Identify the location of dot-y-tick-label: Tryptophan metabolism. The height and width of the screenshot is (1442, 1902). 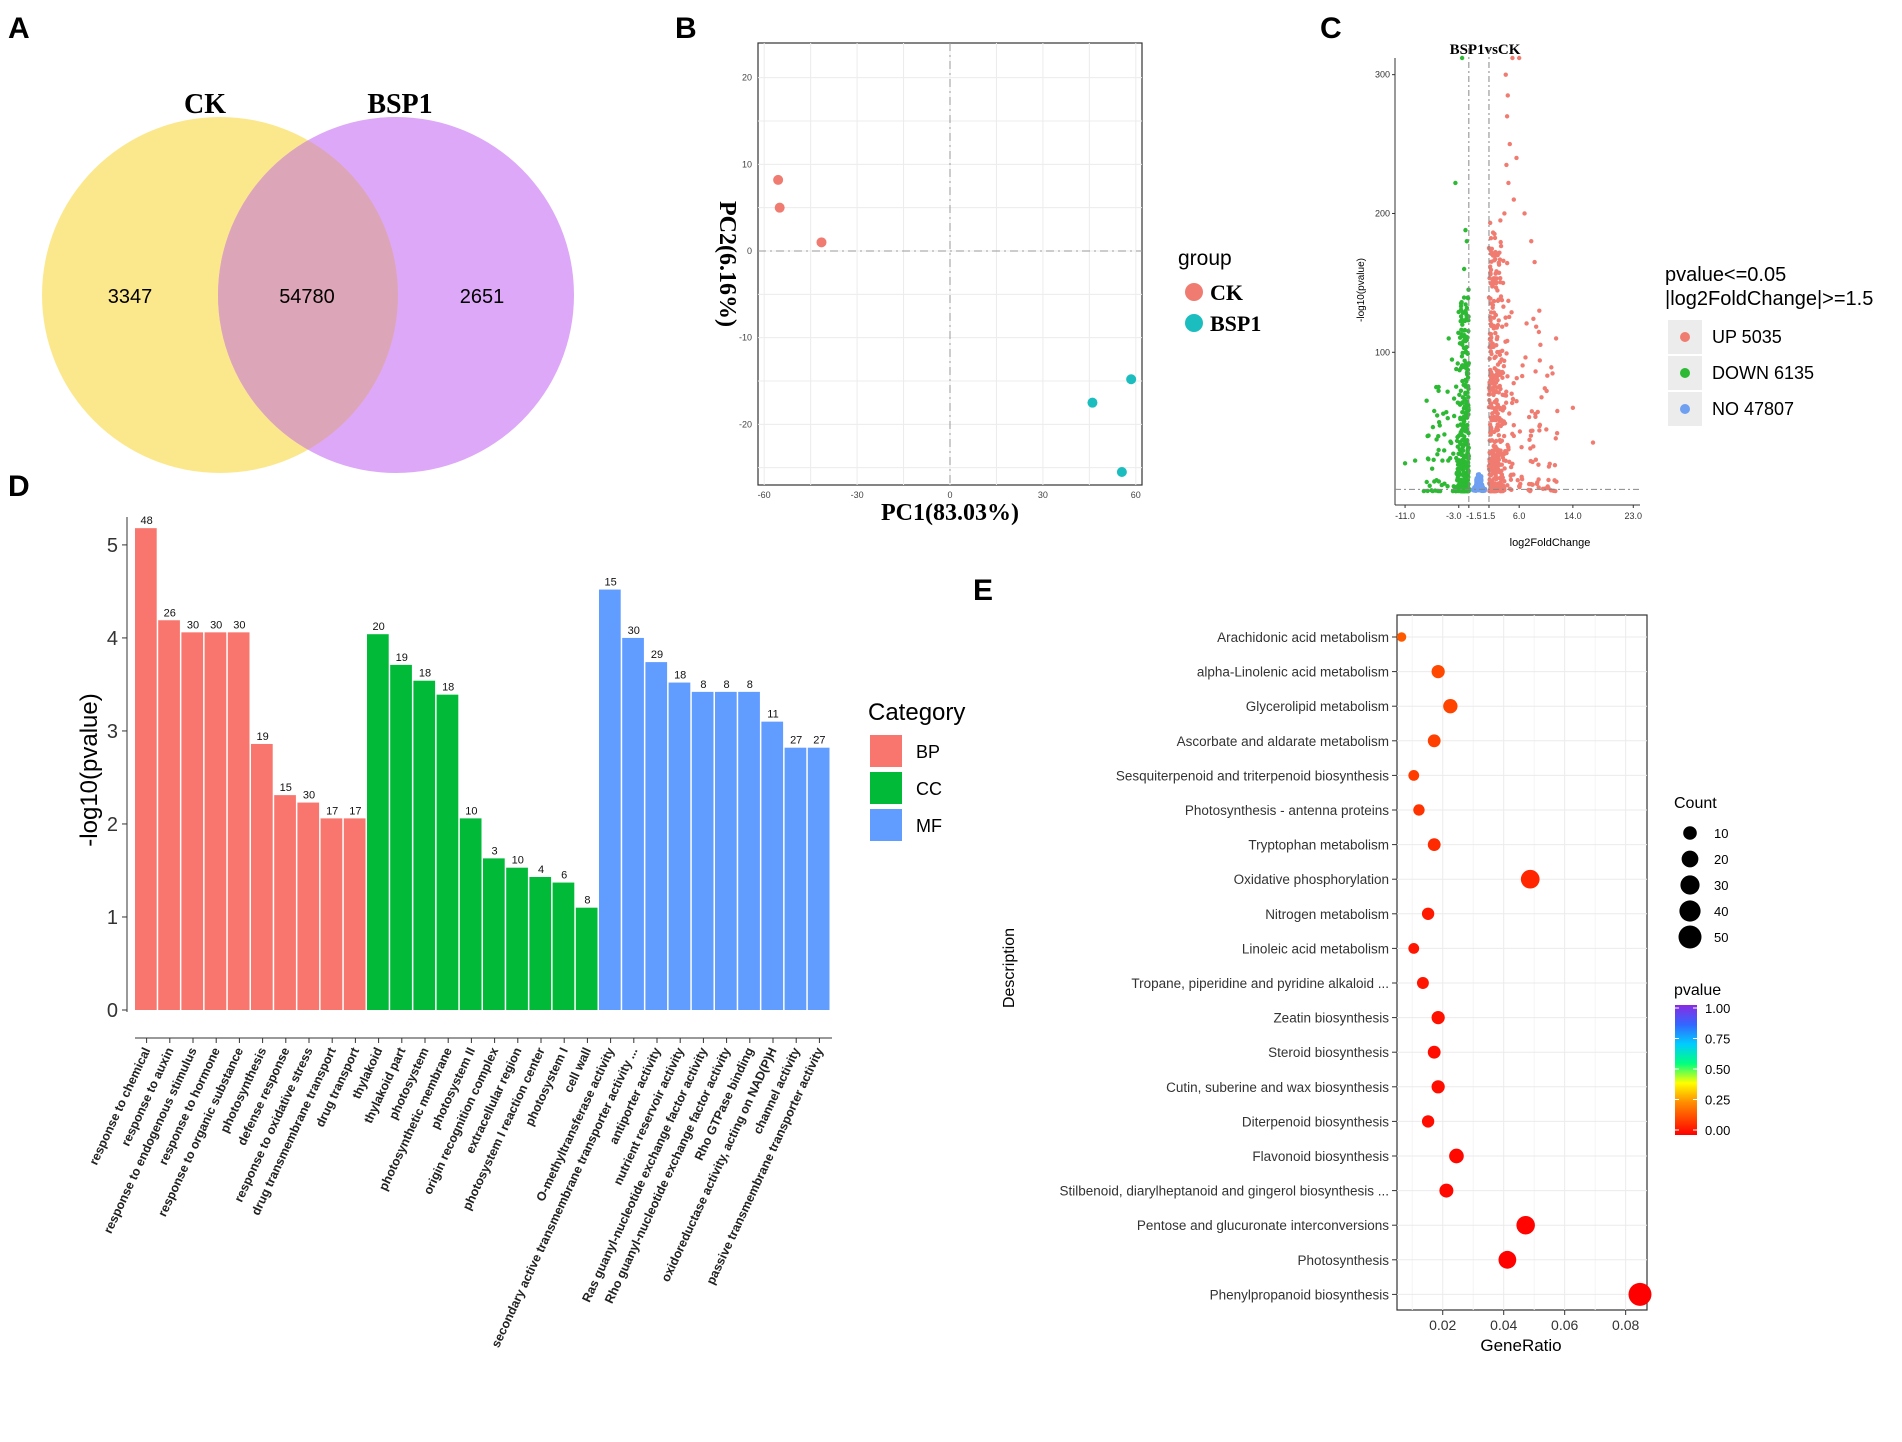
(1318, 845).